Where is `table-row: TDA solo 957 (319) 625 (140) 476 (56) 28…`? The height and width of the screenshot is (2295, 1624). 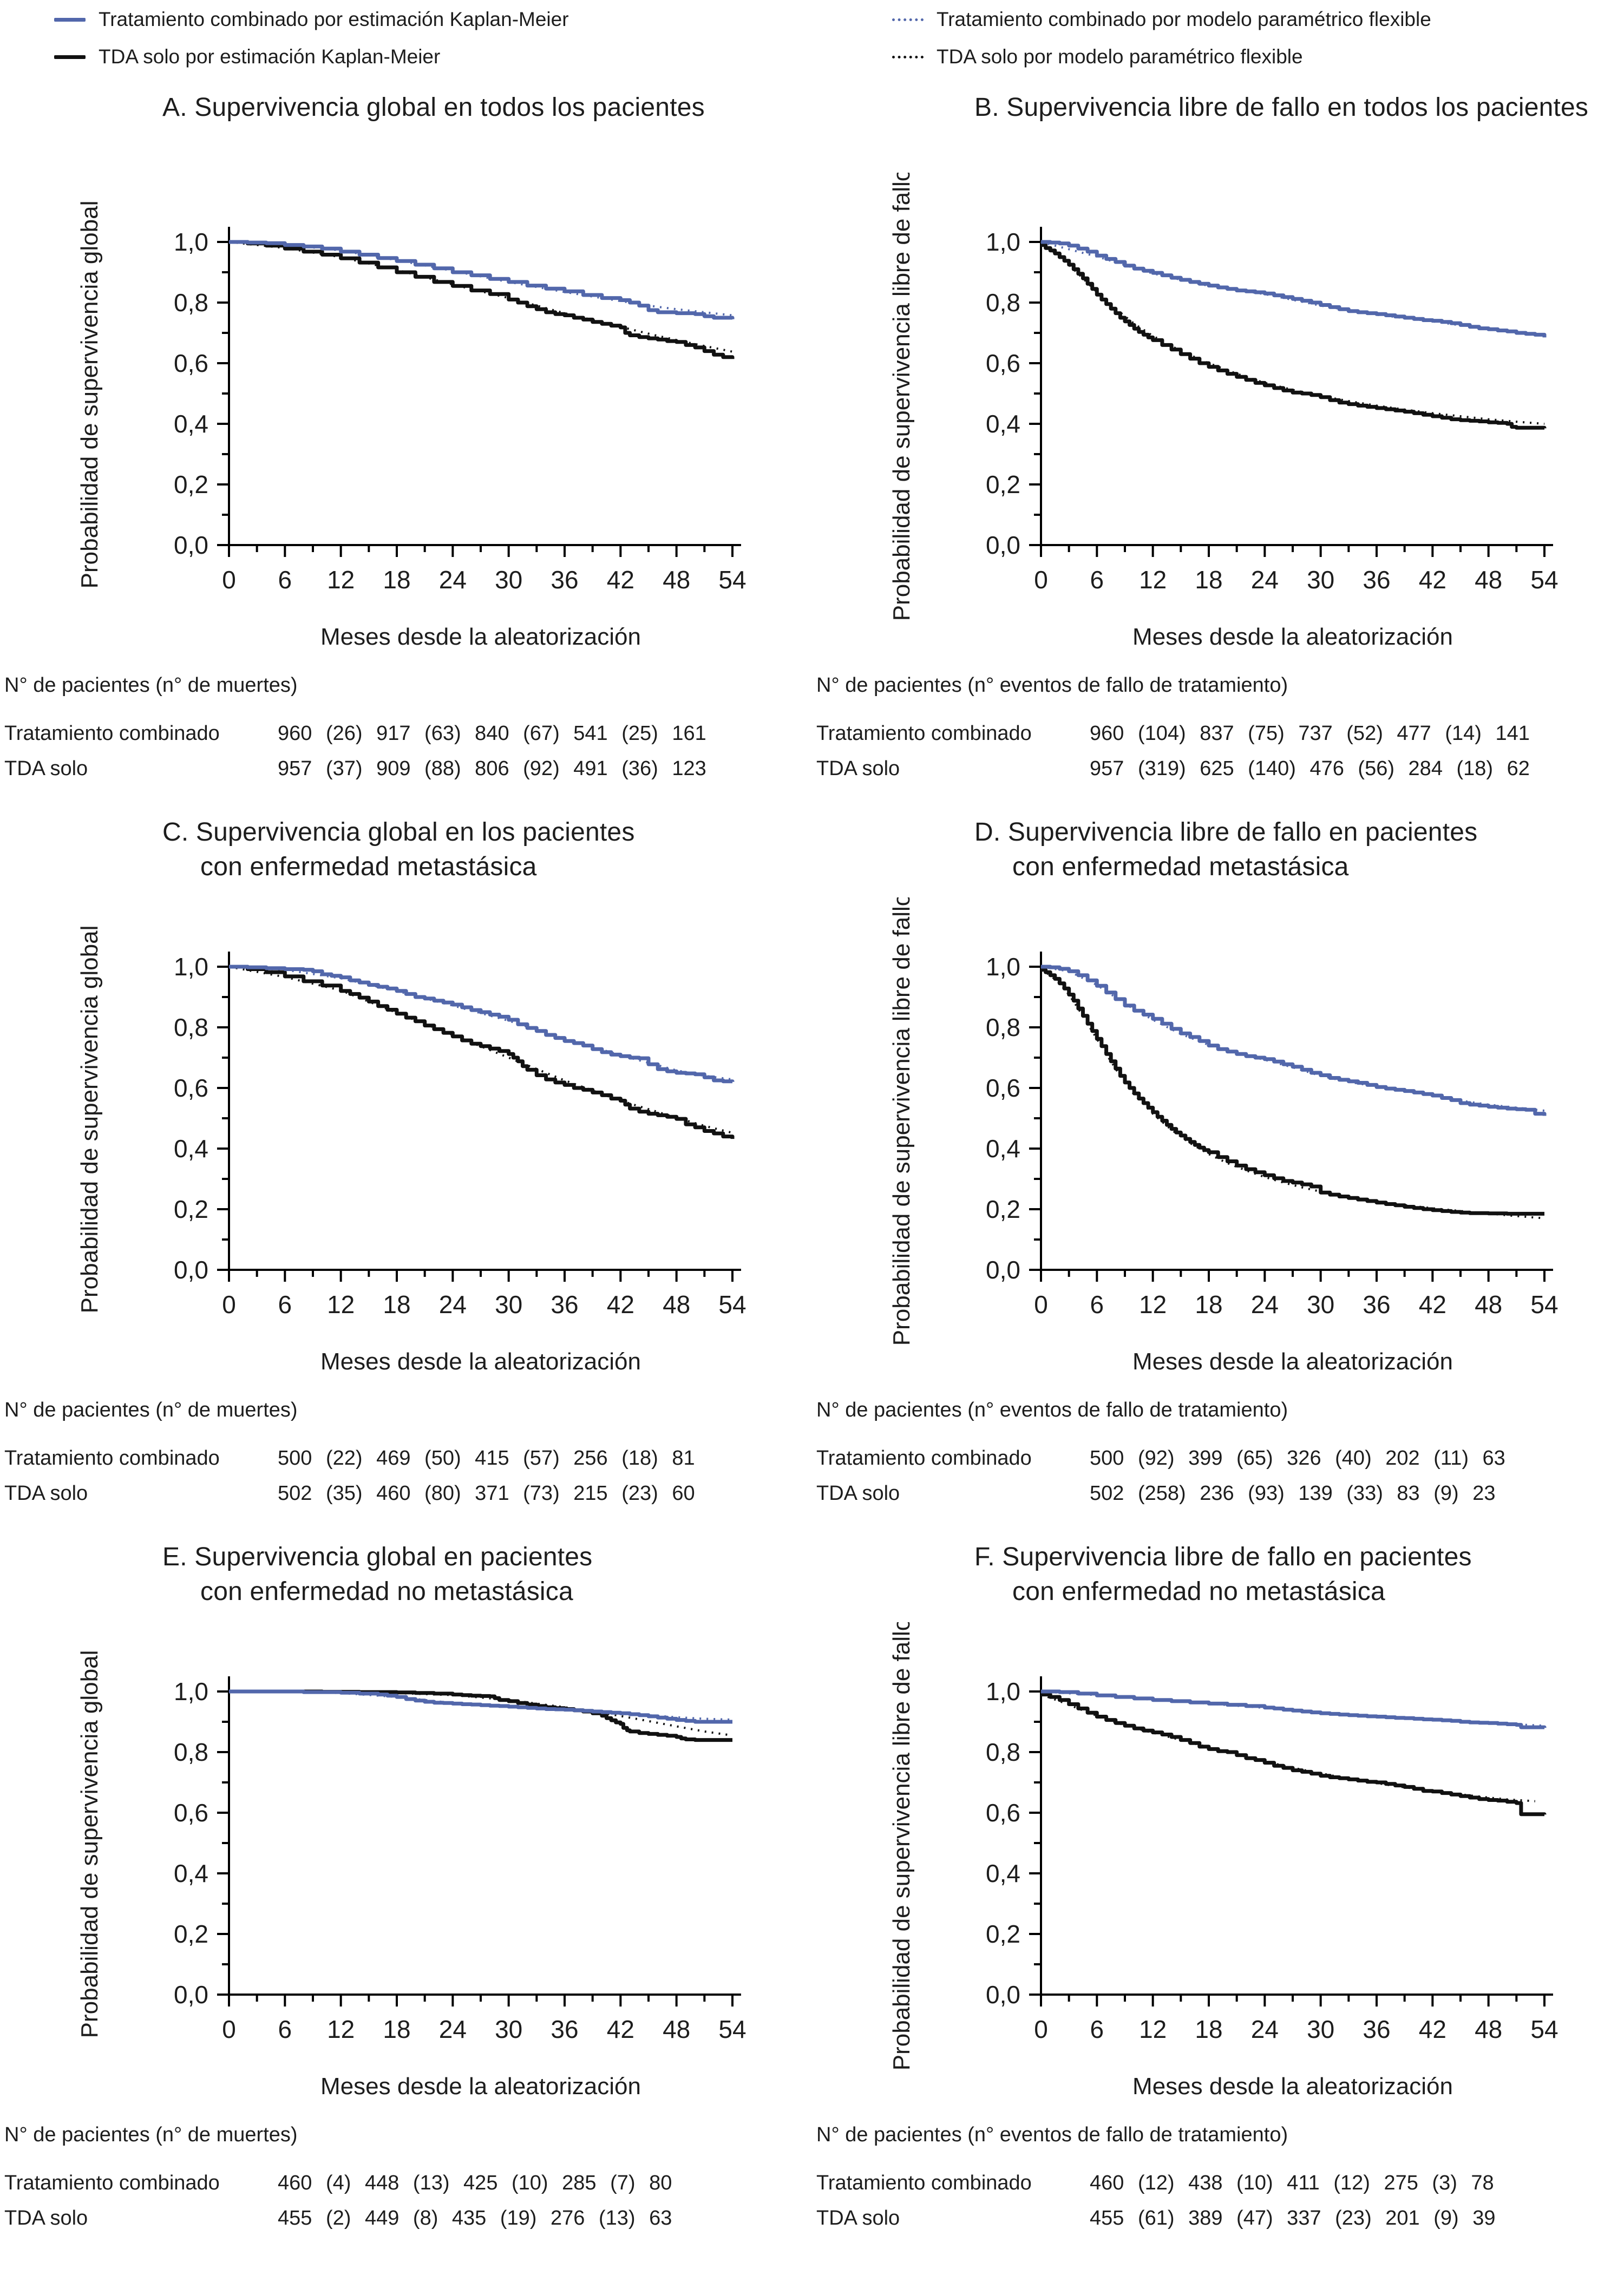 table-row: TDA solo 957 (319) 625 (140) 476 (56) 28… is located at coordinates (1220, 769).